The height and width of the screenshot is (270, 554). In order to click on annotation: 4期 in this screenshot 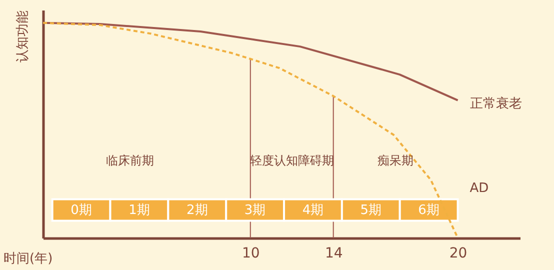, I will do `click(313, 210)`.